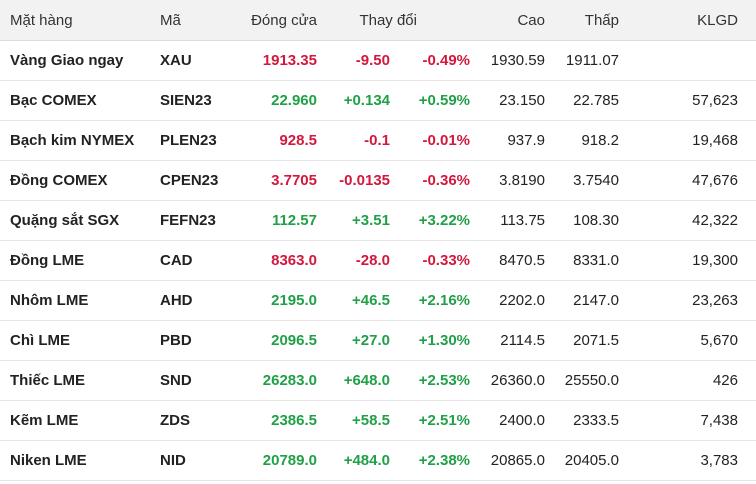 This screenshot has width=756, height=484. Describe the element at coordinates (522, 340) in the screenshot. I see `high-price: 2114.5` at that location.